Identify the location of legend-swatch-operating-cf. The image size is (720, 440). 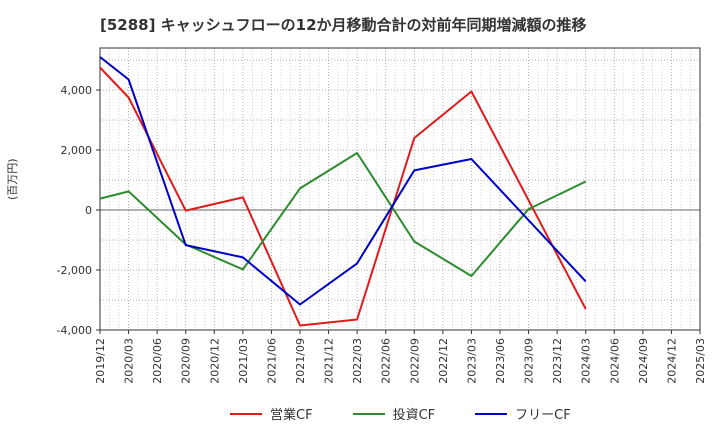
(246, 413).